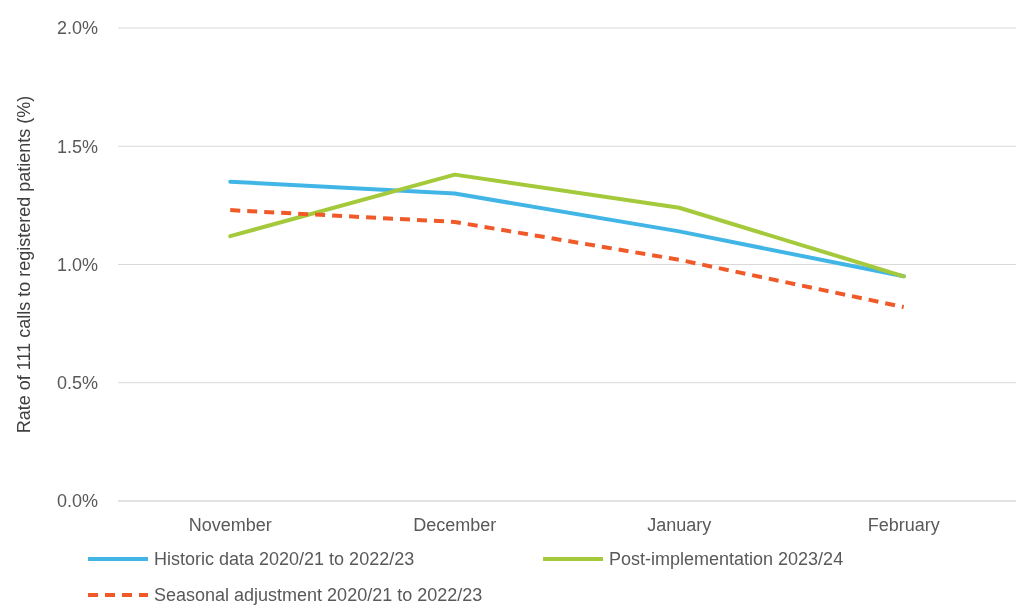 This screenshot has height=611, width=1024. What do you see at coordinates (77, 146) in the screenshot?
I see `y-tick-label: 1.5%` at bounding box center [77, 146].